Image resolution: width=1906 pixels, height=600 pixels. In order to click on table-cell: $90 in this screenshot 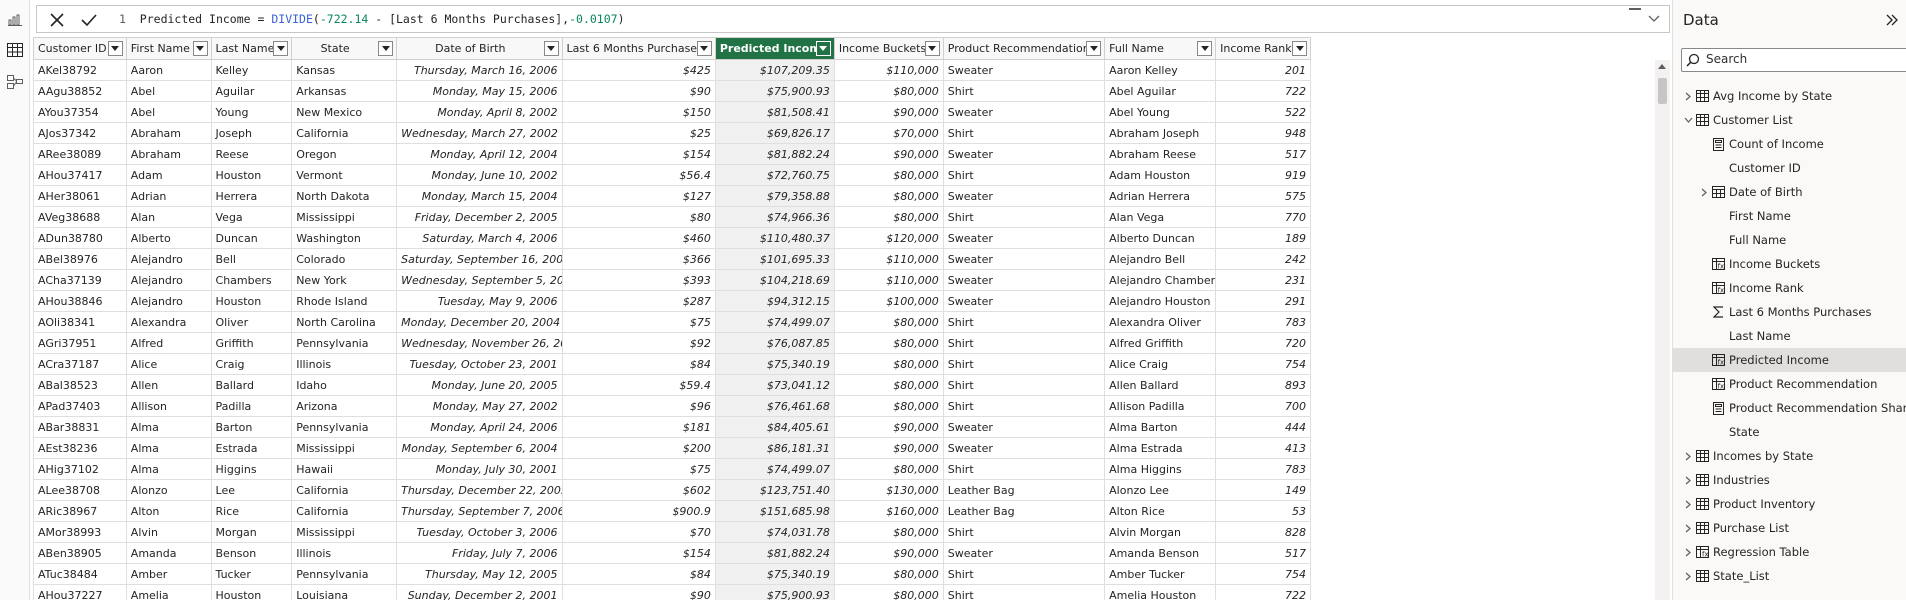, I will do `click(638, 91)`.